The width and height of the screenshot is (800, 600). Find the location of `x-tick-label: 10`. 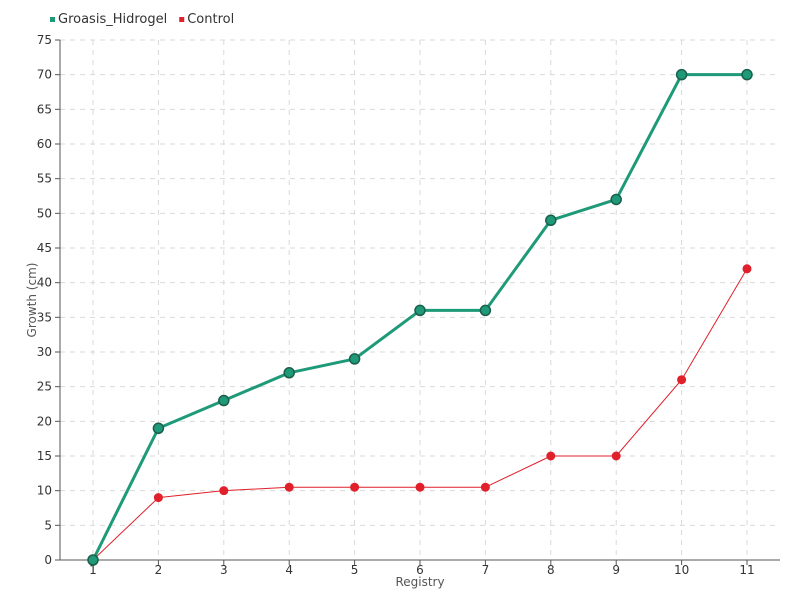

x-tick-label: 10 is located at coordinates (681, 570).